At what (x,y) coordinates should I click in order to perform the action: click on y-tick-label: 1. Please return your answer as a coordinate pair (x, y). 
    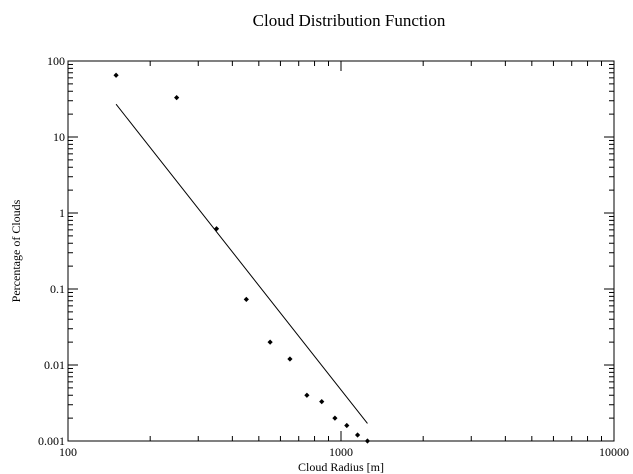
    Looking at the image, I should click on (62, 213).